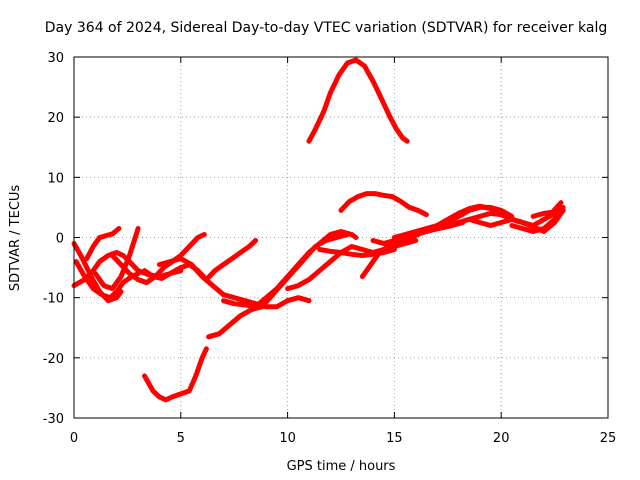 The height and width of the screenshot is (480, 640). I want to click on series-arc21, so click(537, 220).